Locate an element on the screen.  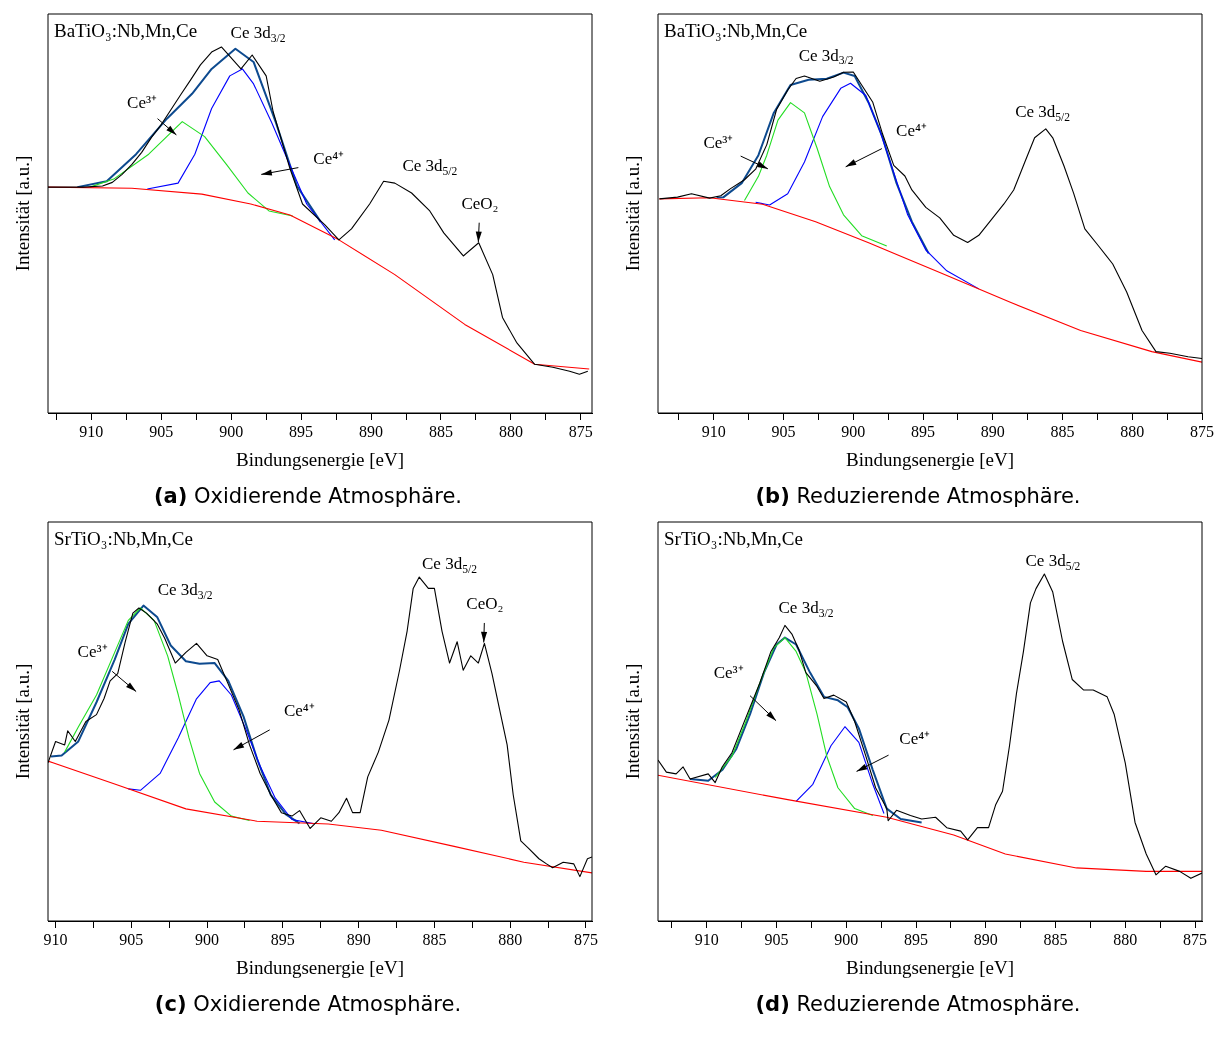
text: (a) Oxidierende Atmosphäre. is located at coordinates (307, 497).